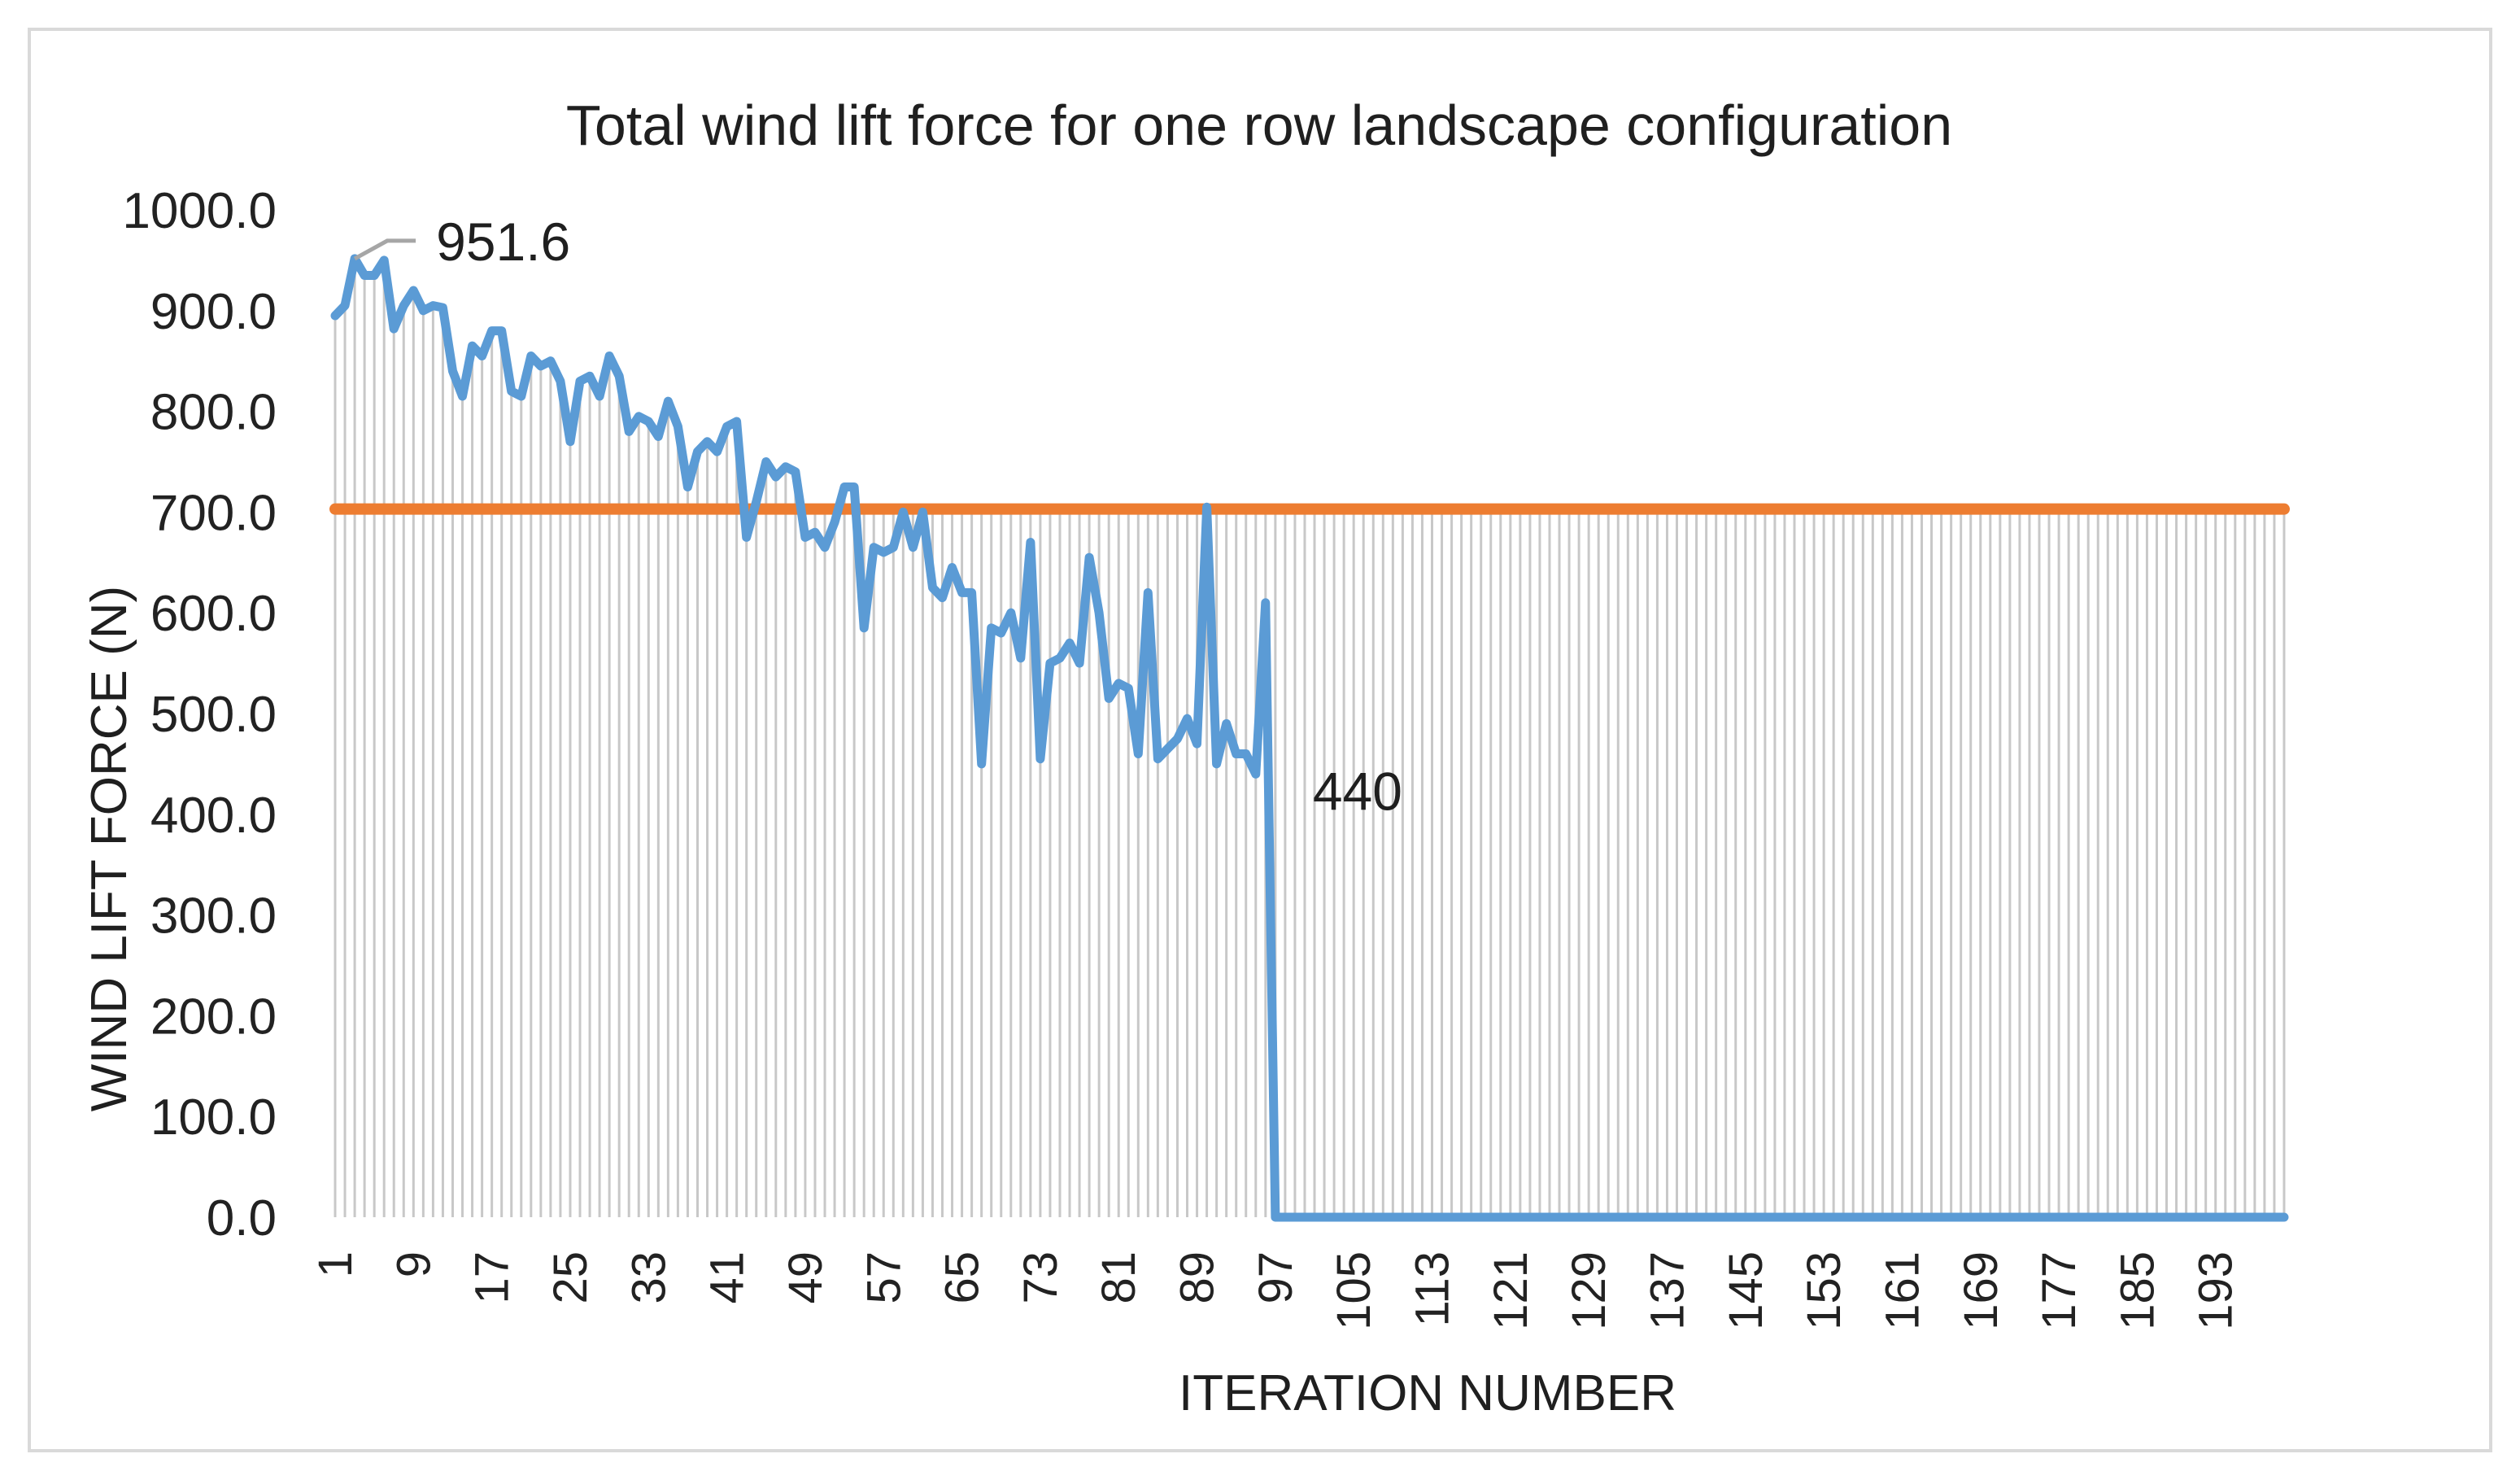 The image size is (2520, 1480). What do you see at coordinates (1040, 1277) in the screenshot?
I see `x-tick-label: 73` at bounding box center [1040, 1277].